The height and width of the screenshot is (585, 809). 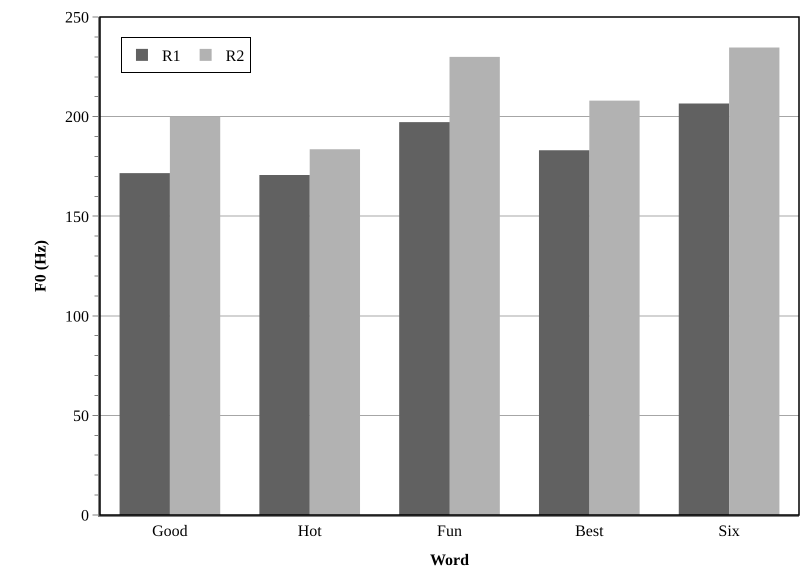 I want to click on y-axis-title: F0 (Hz), so click(x=41, y=266).